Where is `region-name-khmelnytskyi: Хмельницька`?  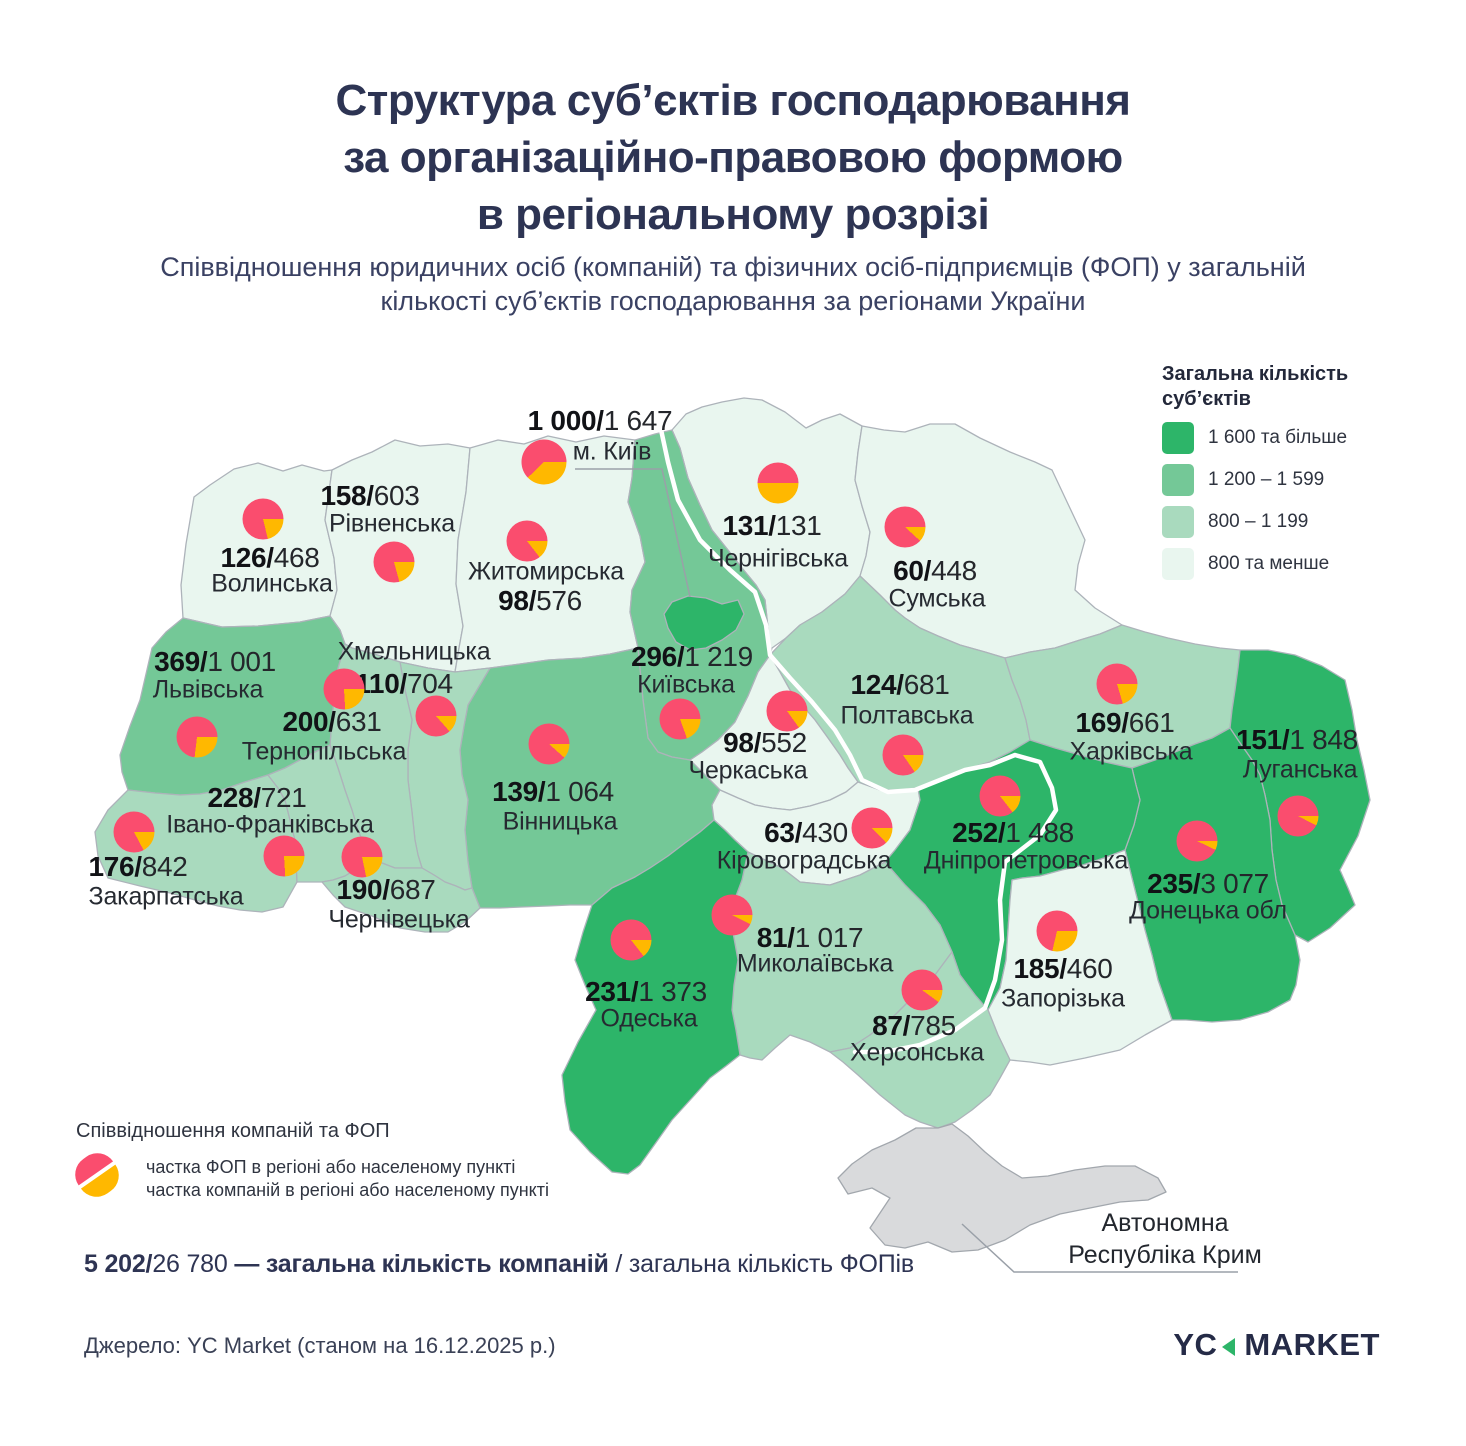 region-name-khmelnytskyi: Хмельницька is located at coordinates (414, 651).